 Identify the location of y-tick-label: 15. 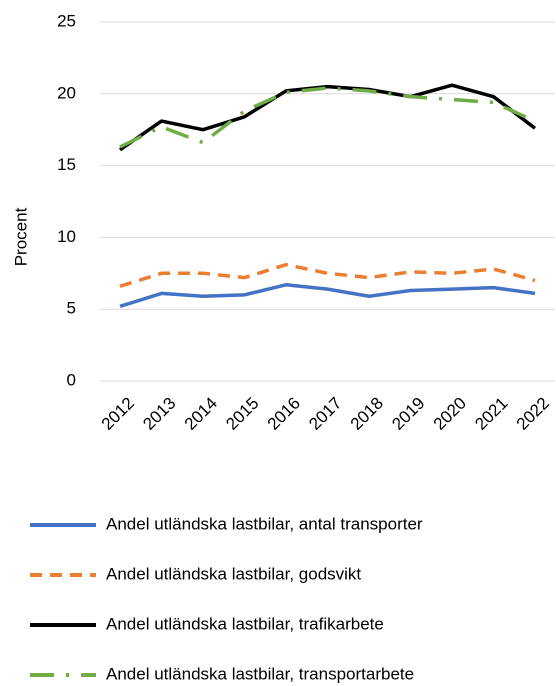
(66, 164).